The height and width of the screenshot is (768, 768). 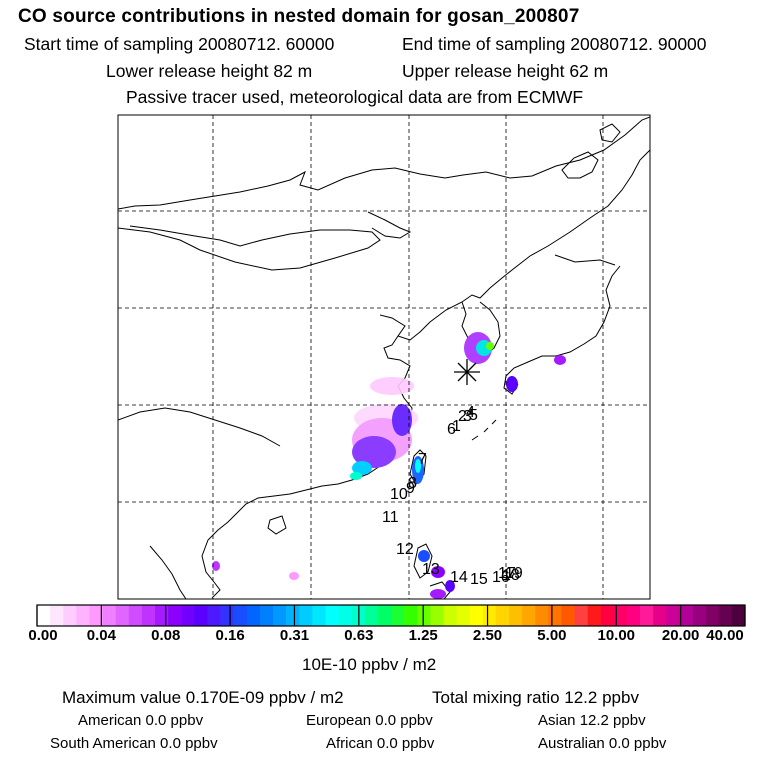 What do you see at coordinates (230, 635) in the screenshot?
I see `colorbar-tick-label: 0.16` at bounding box center [230, 635].